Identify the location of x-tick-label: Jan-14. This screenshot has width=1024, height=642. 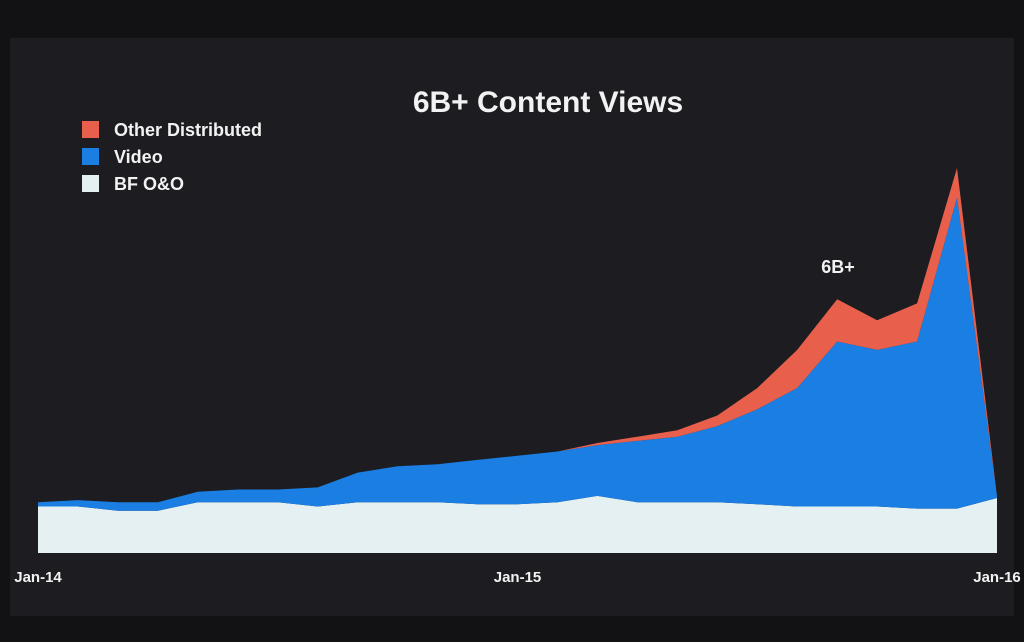
(38, 577).